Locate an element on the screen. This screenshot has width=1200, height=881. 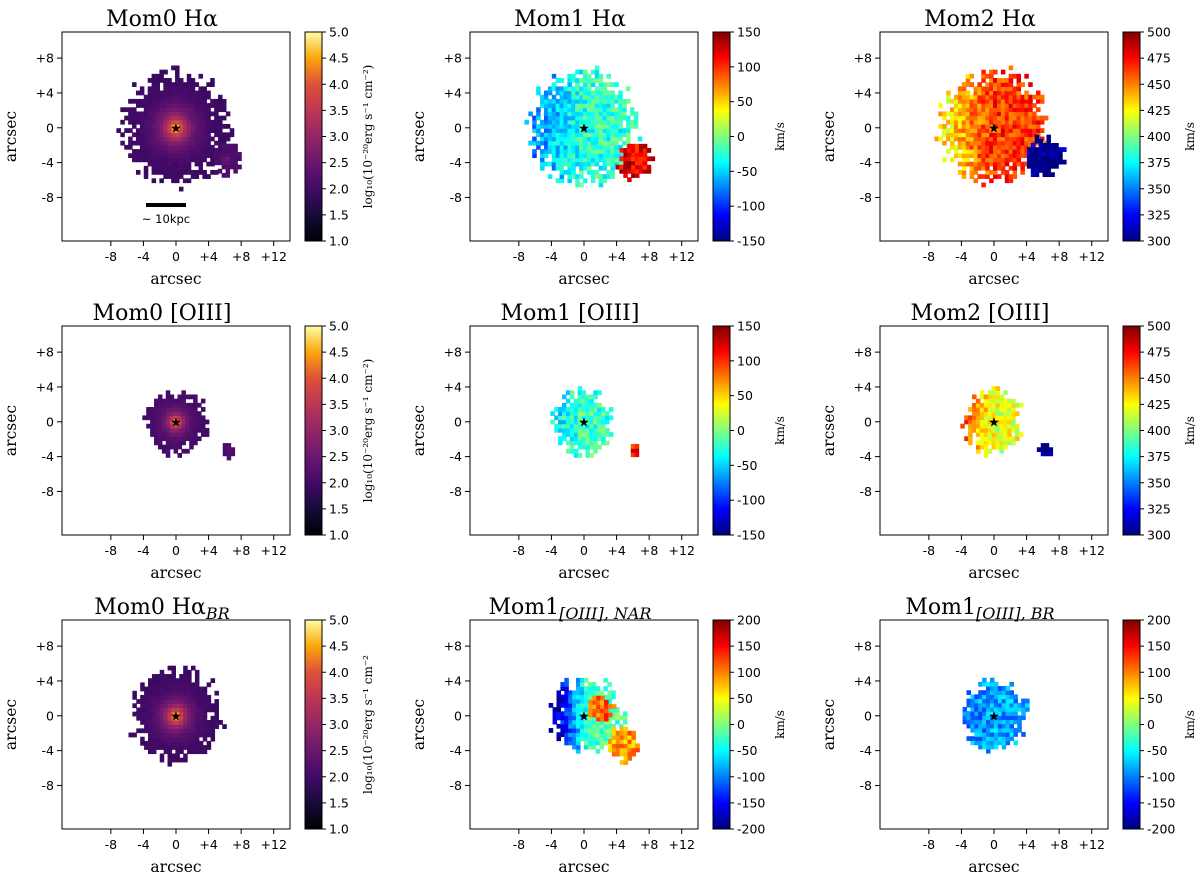
colorbar-tick-label: 4.0 is located at coordinates (339, 84).